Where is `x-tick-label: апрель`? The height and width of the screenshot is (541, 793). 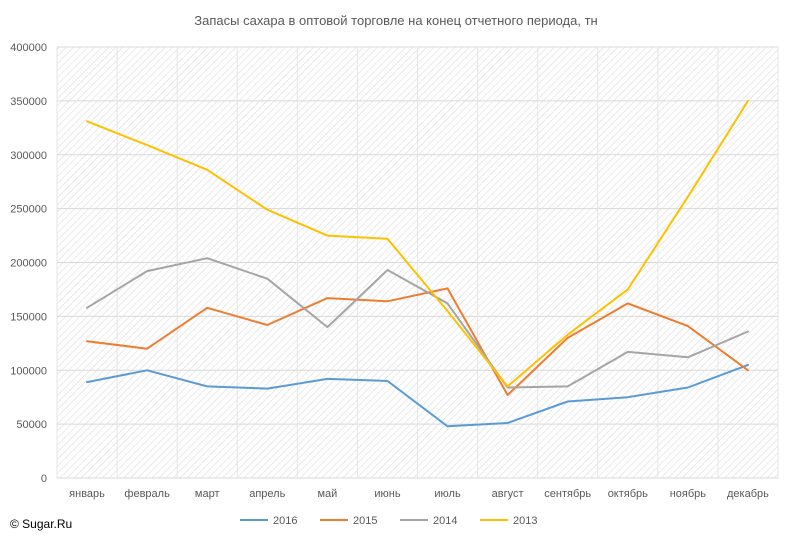
x-tick-label: апрель is located at coordinates (267, 494).